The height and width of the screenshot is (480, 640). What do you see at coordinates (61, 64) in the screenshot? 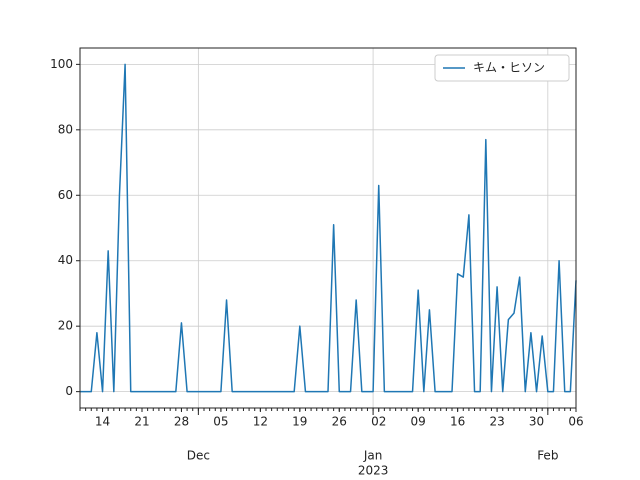
I see `y-tick-label: 100` at bounding box center [61, 64].